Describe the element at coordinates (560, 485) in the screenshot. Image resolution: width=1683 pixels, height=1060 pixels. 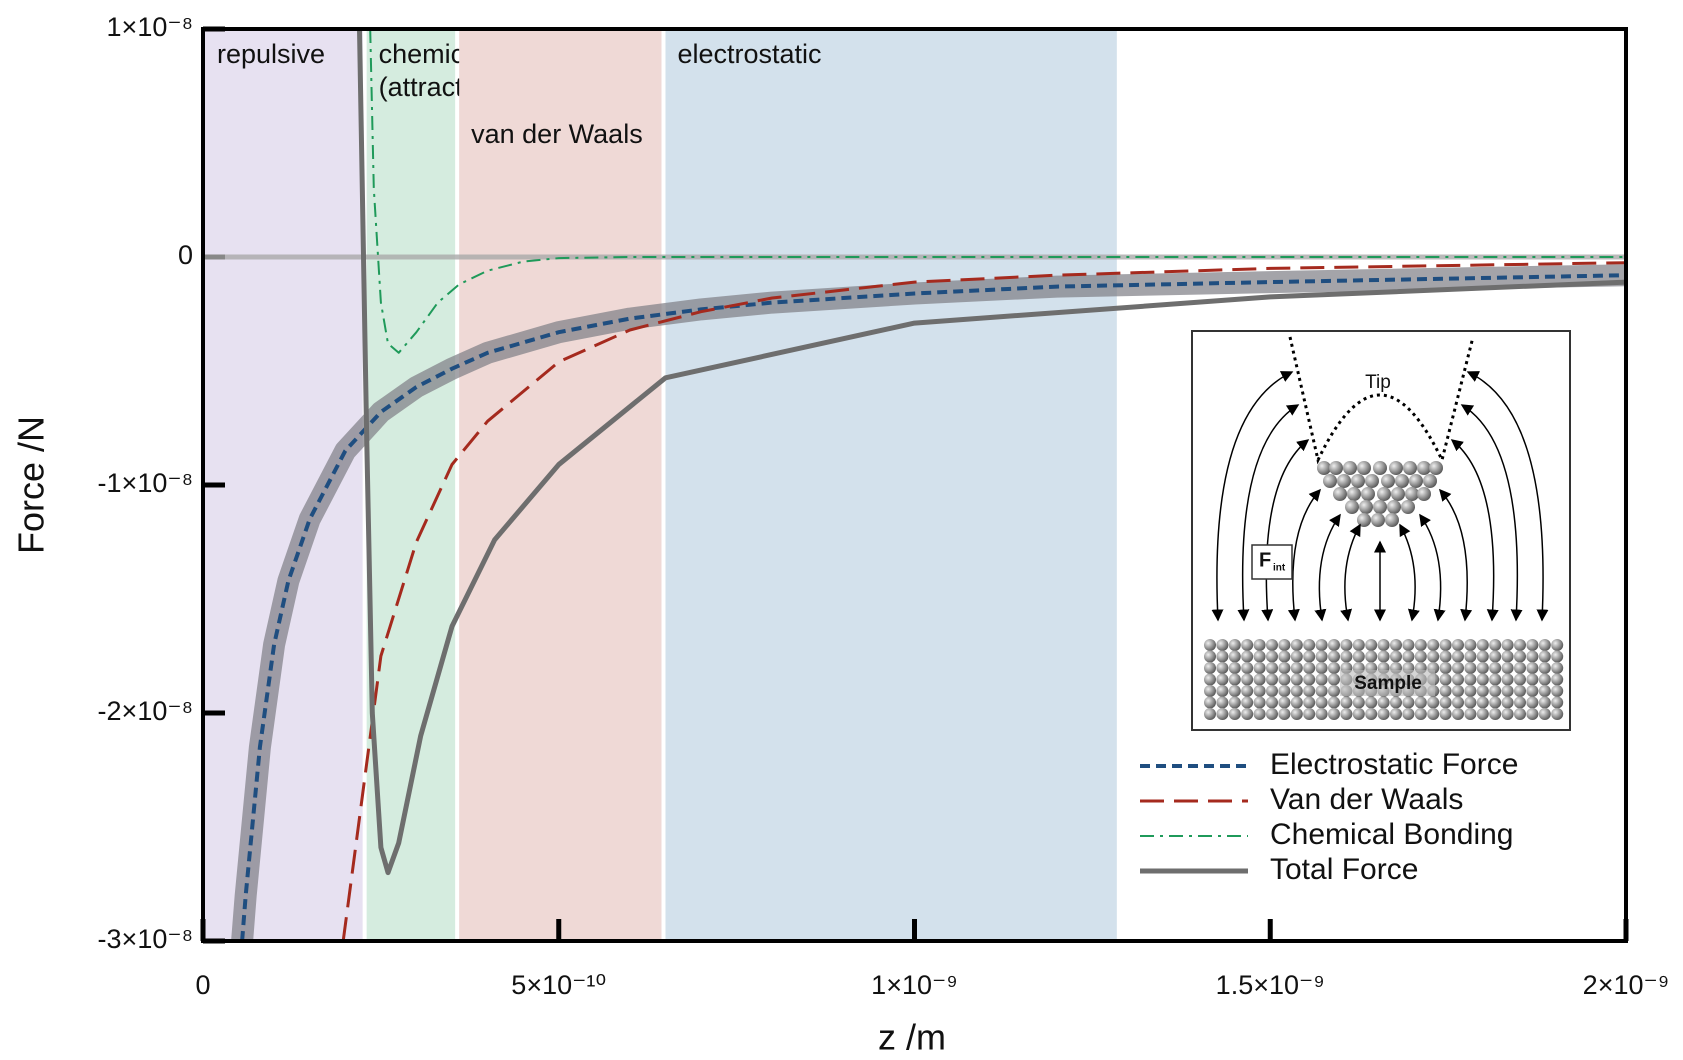
I see `region` at that location.